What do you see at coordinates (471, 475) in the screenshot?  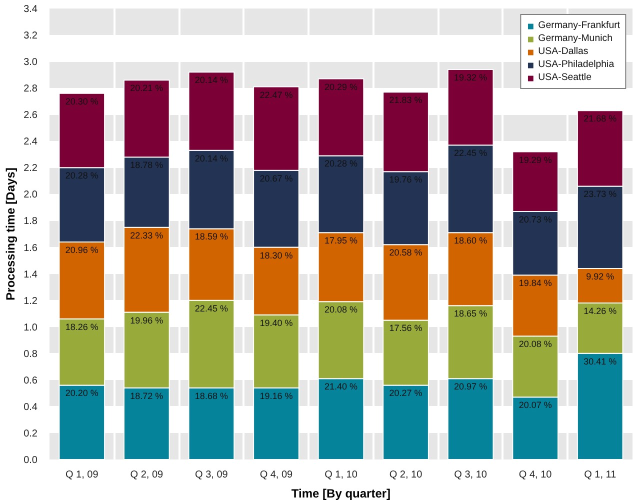 I see `x-tick-label: Q 3, 10` at bounding box center [471, 475].